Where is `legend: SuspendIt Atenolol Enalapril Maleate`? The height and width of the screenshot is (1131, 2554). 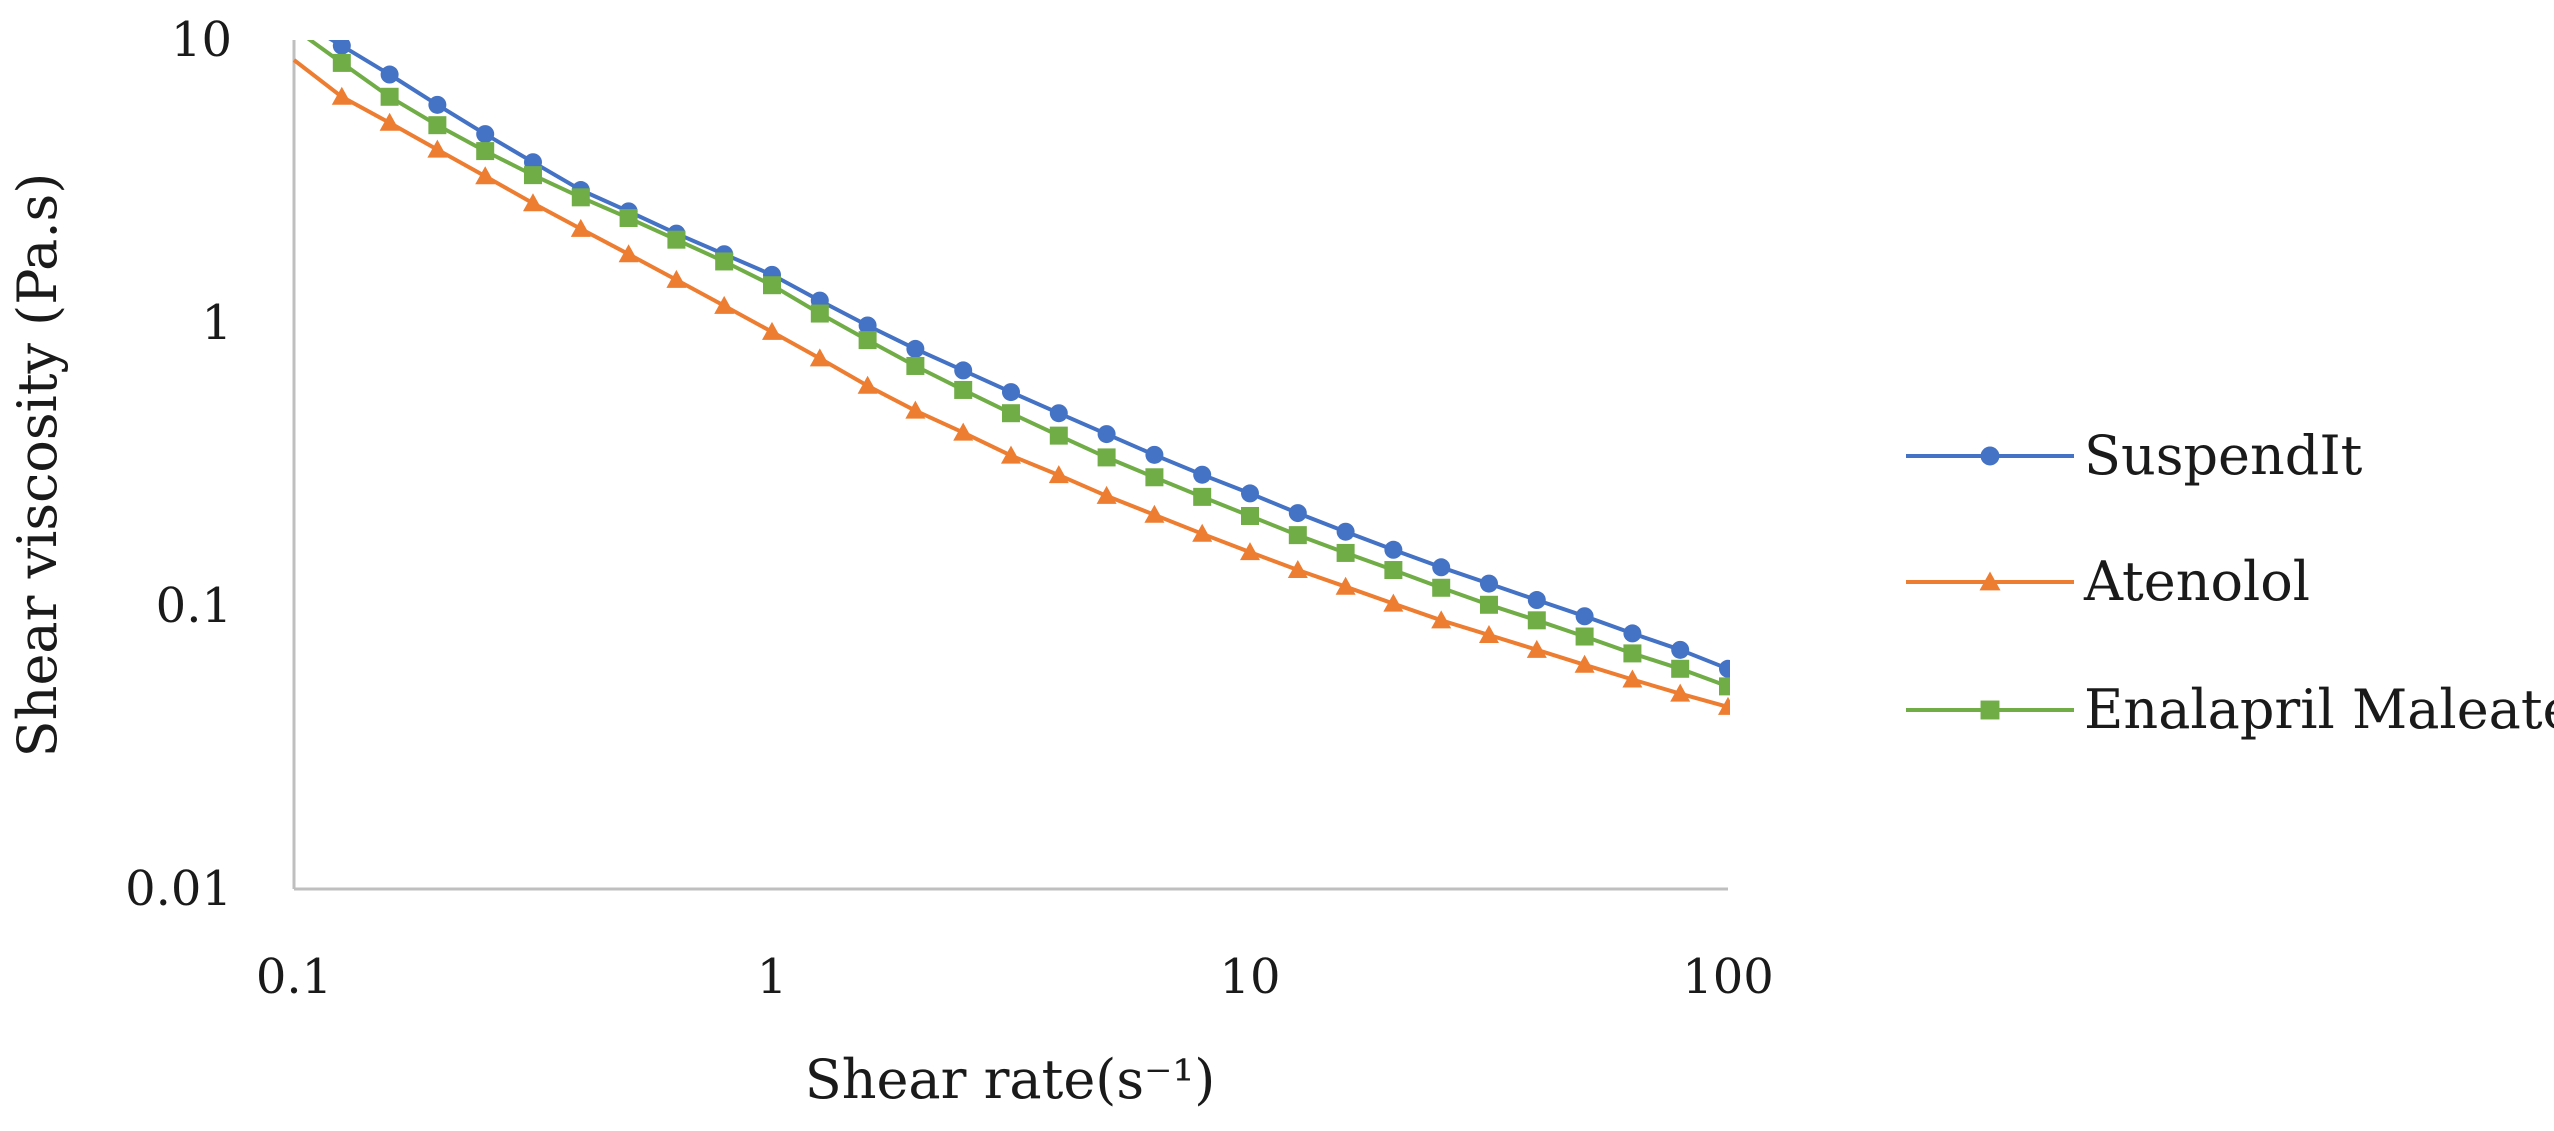
legend: SuspendIt Atenolol Enalapril Maleate is located at coordinates (2230, 582).